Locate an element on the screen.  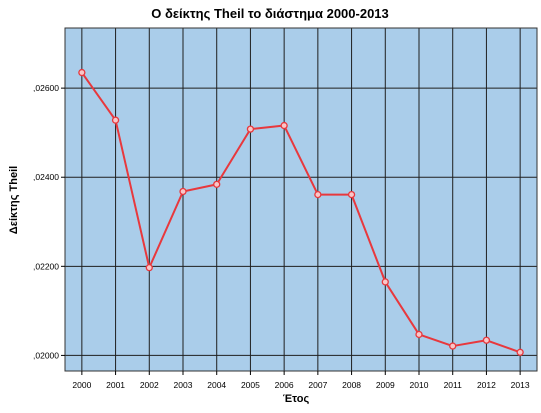
x-tick-label: 2010 is located at coordinates (419, 385).